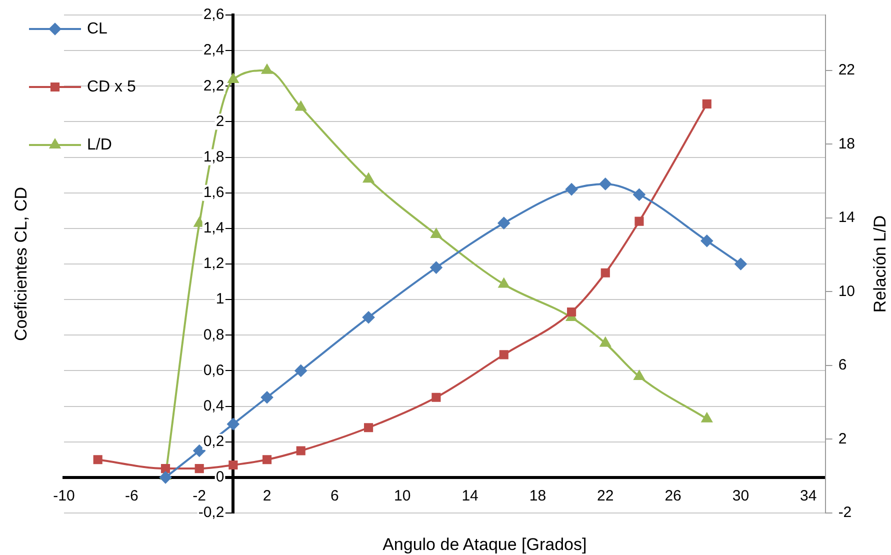 The height and width of the screenshot is (555, 891). Describe the element at coordinates (213, 15) in the screenshot. I see `y-tick-label: 2,6` at that location.